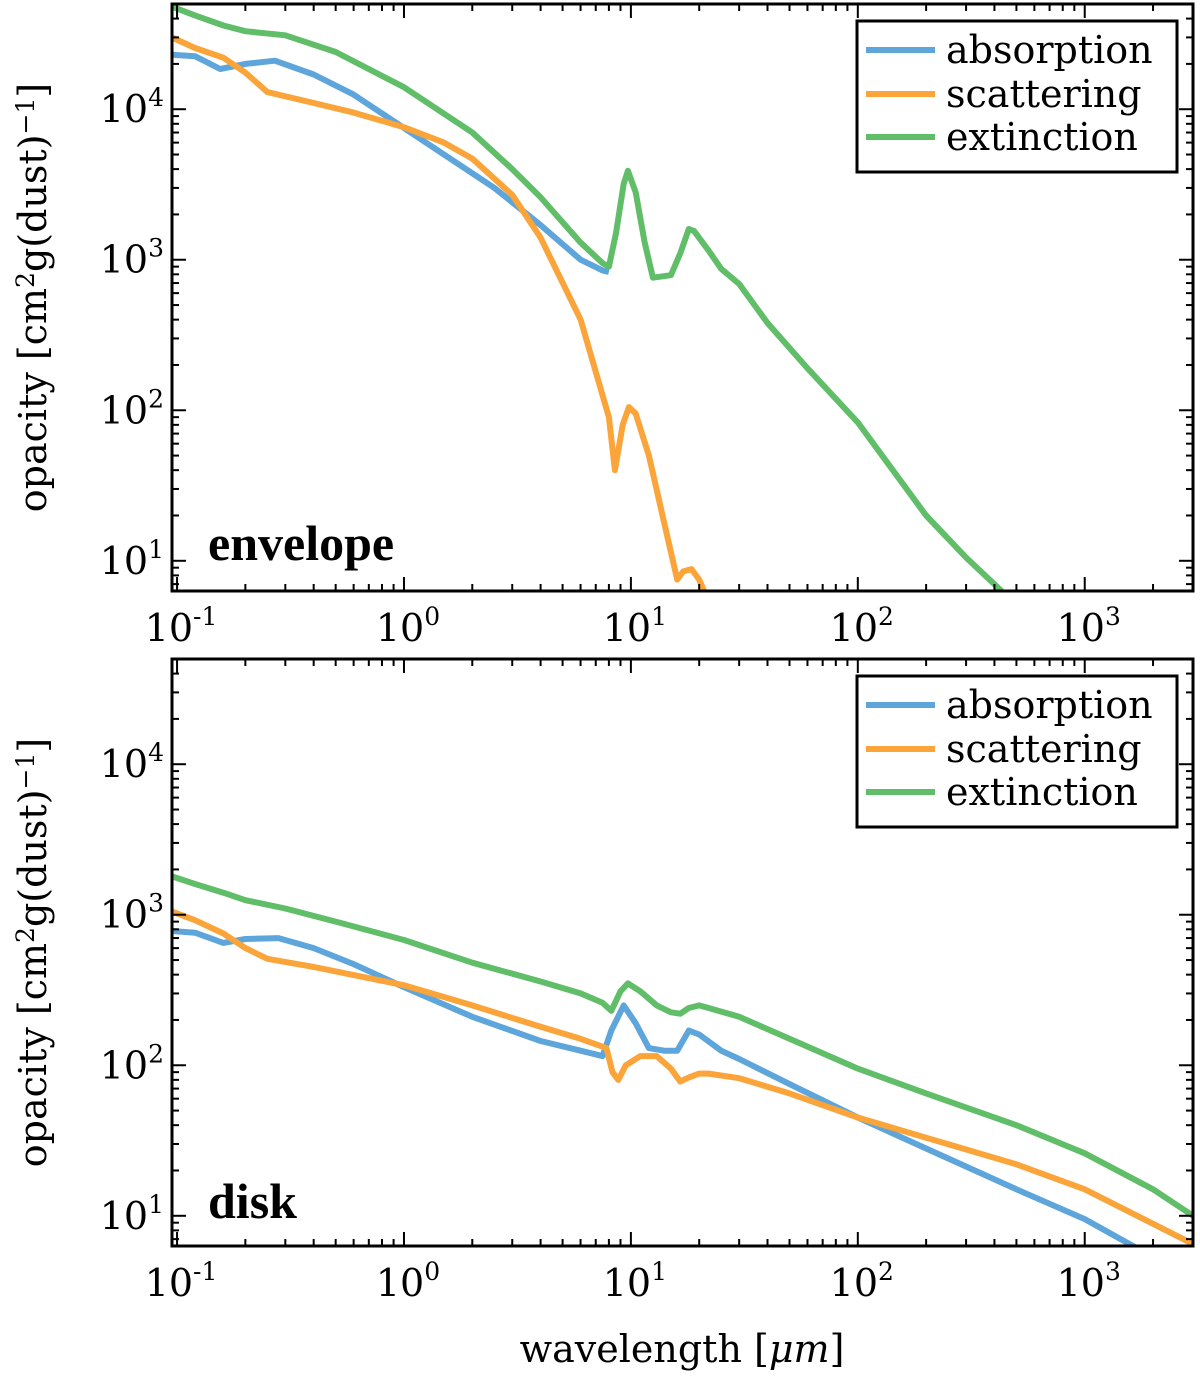 The height and width of the screenshot is (1378, 1200). What do you see at coordinates (132, 107) in the screenshot?
I see `envelope-y-tick-label: 104` at bounding box center [132, 107].